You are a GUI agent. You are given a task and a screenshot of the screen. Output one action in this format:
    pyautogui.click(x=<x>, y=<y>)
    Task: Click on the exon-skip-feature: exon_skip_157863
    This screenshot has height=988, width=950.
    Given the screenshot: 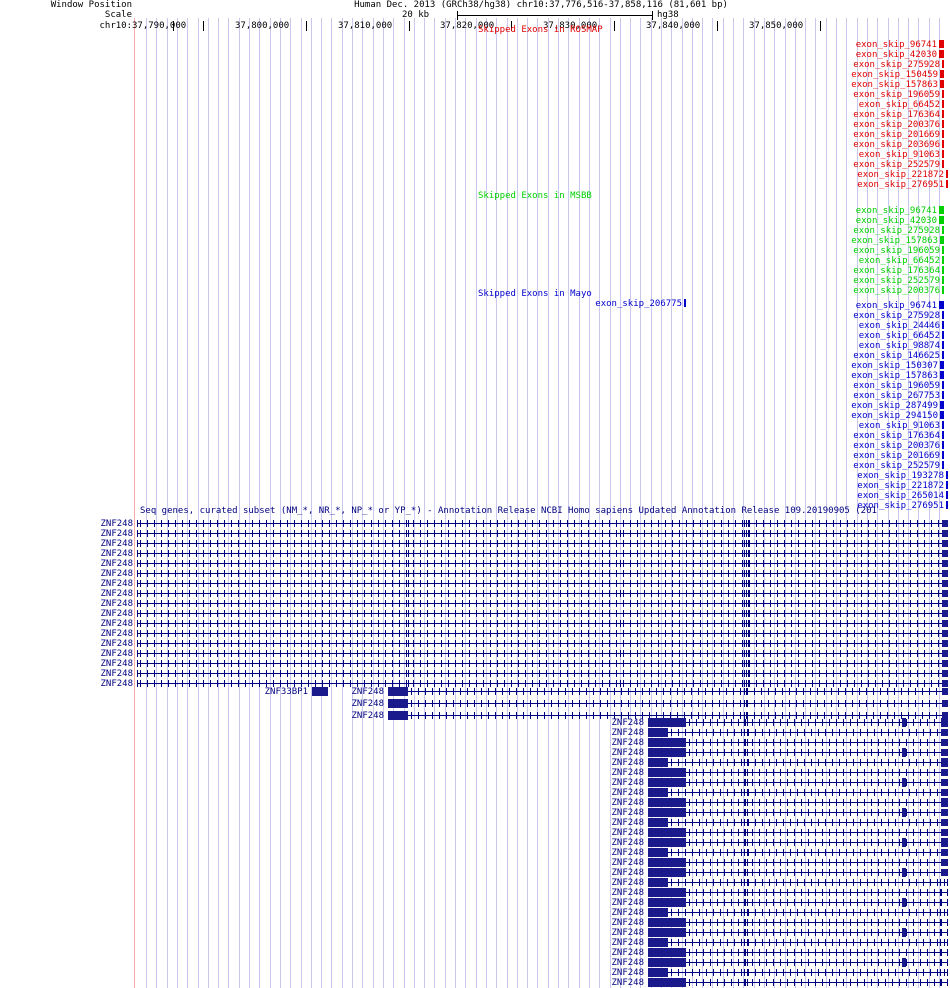 What is the action you would take?
    pyautogui.click(x=897, y=85)
    